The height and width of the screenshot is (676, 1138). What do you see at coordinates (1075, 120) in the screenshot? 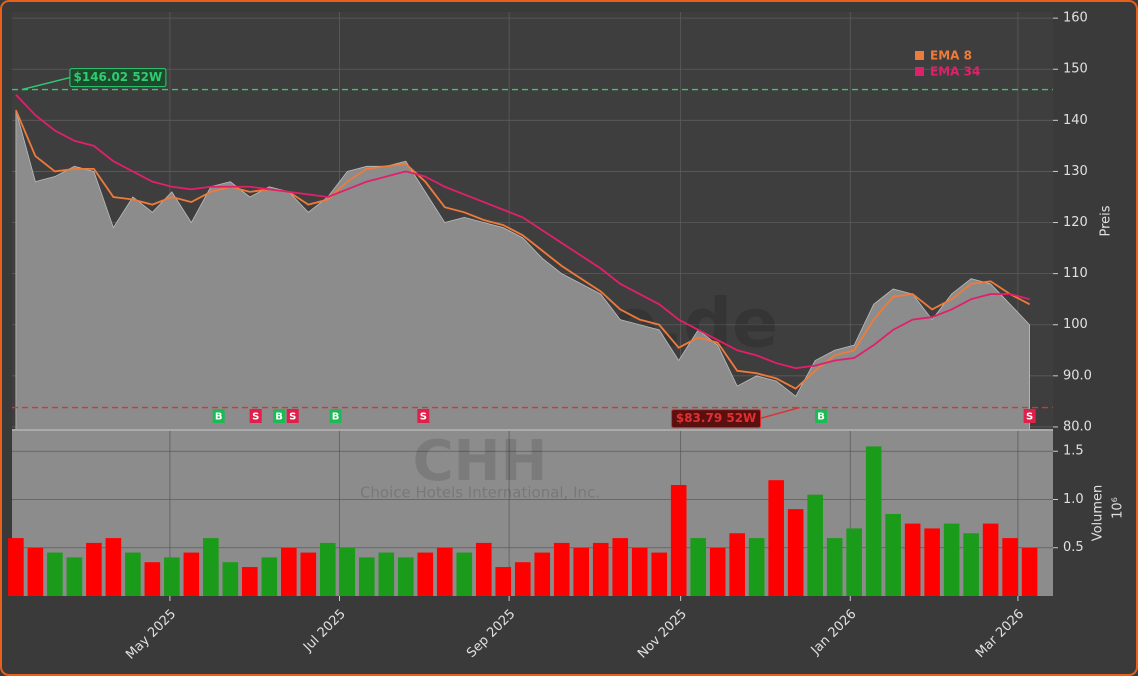
I see `y-tick-label: 140` at bounding box center [1075, 120].